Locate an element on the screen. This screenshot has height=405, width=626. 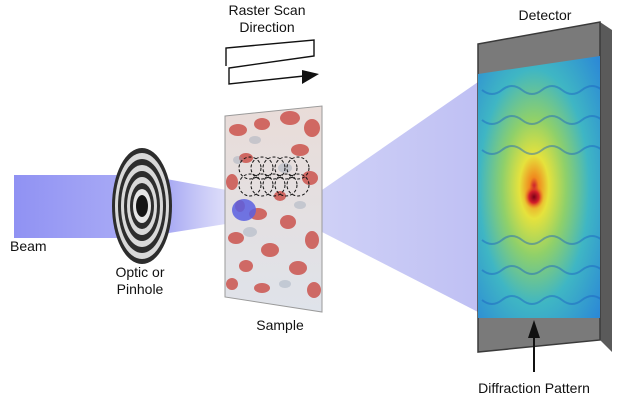
raster-scan-label-line2: Direction is located at coordinates (267, 27).